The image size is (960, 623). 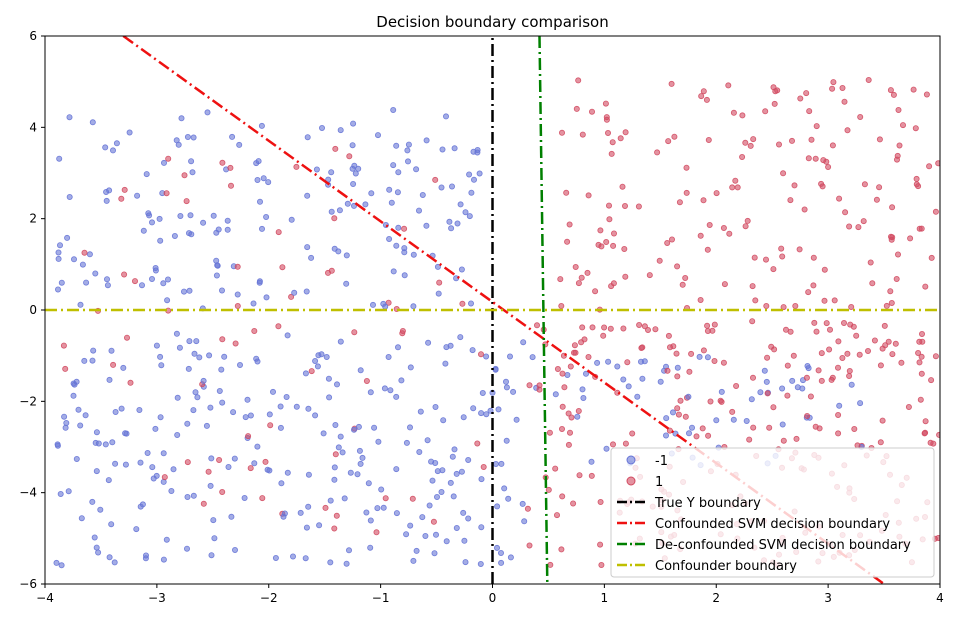 I want to click on legend-box, so click(x=772, y=512).